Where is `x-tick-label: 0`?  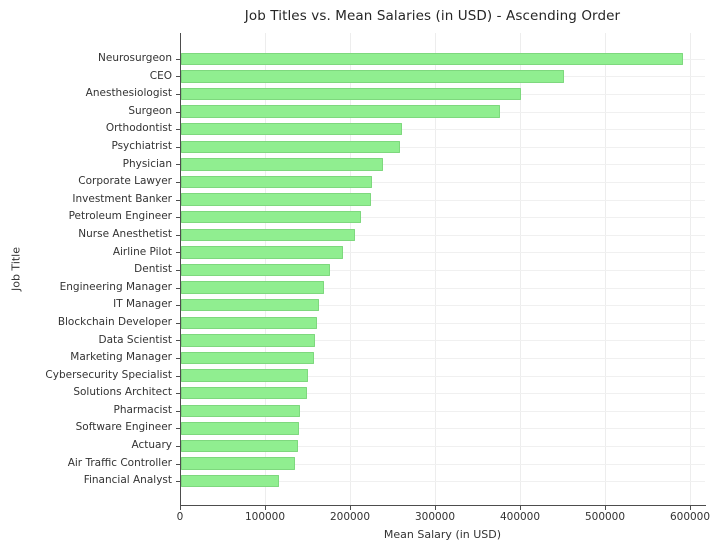 x-tick-label: 0 is located at coordinates (180, 517).